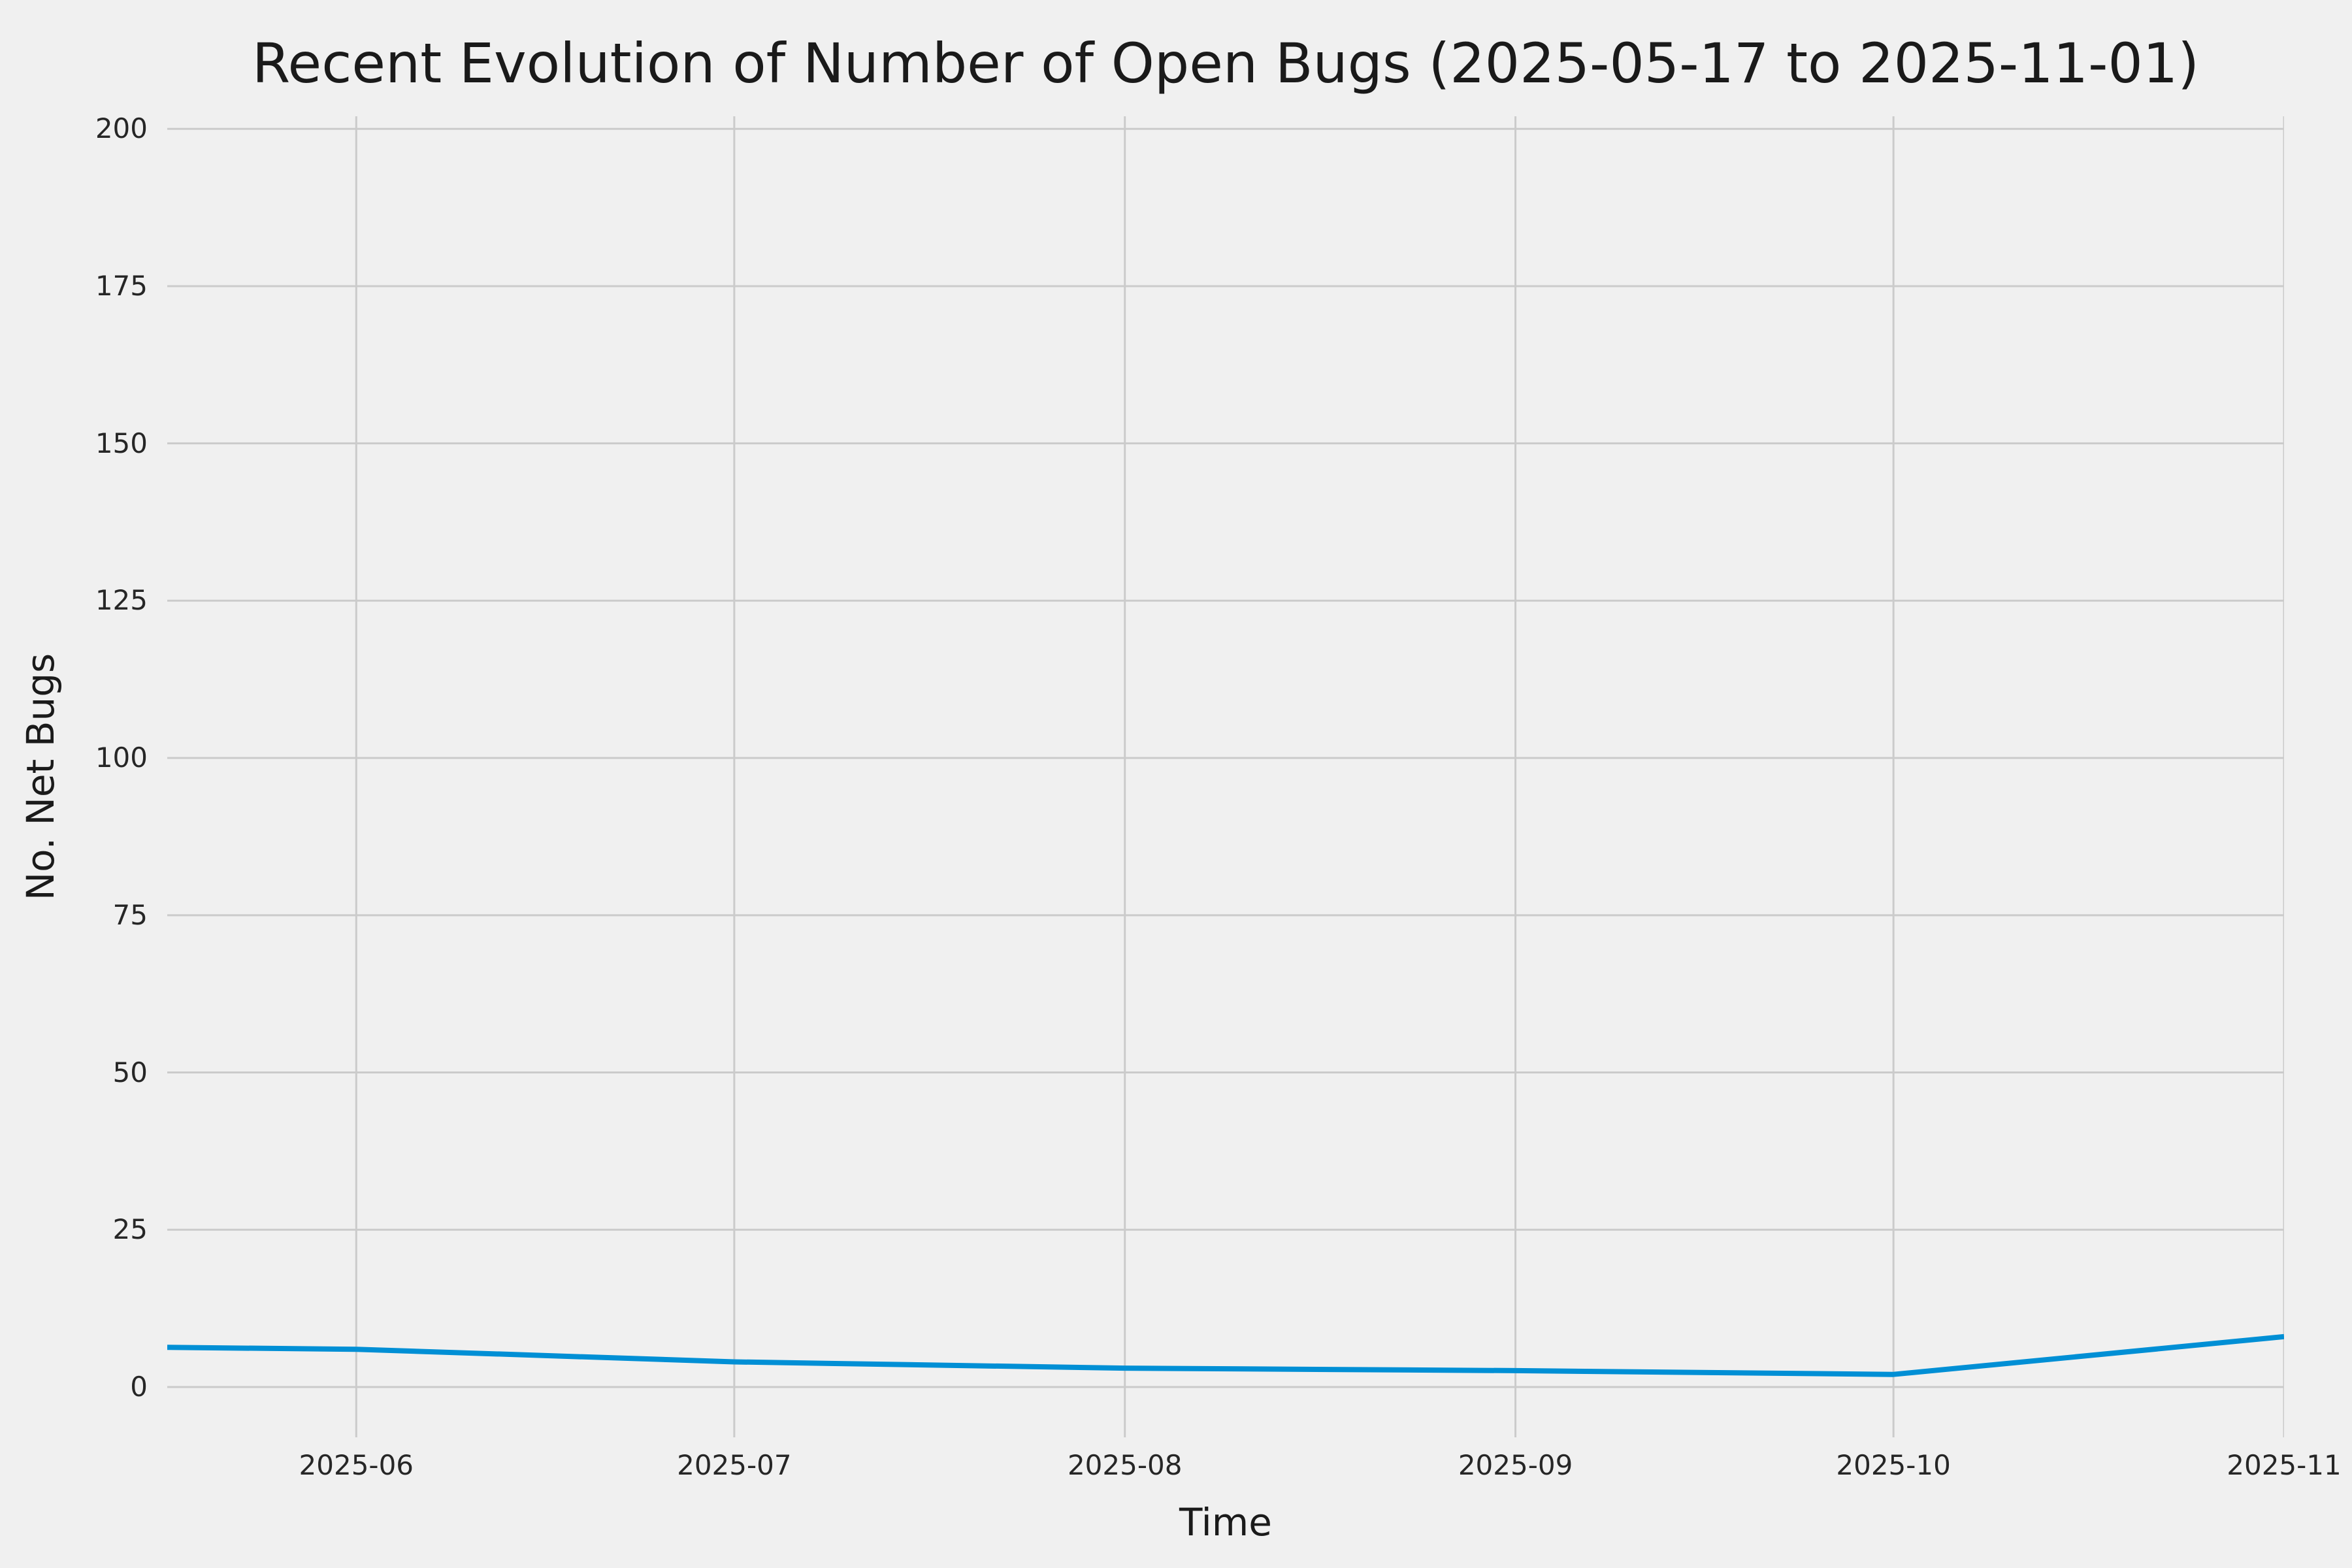 The width and height of the screenshot is (2352, 1568). Describe the element at coordinates (121, 128) in the screenshot. I see `y-tick-label: 200` at that location.